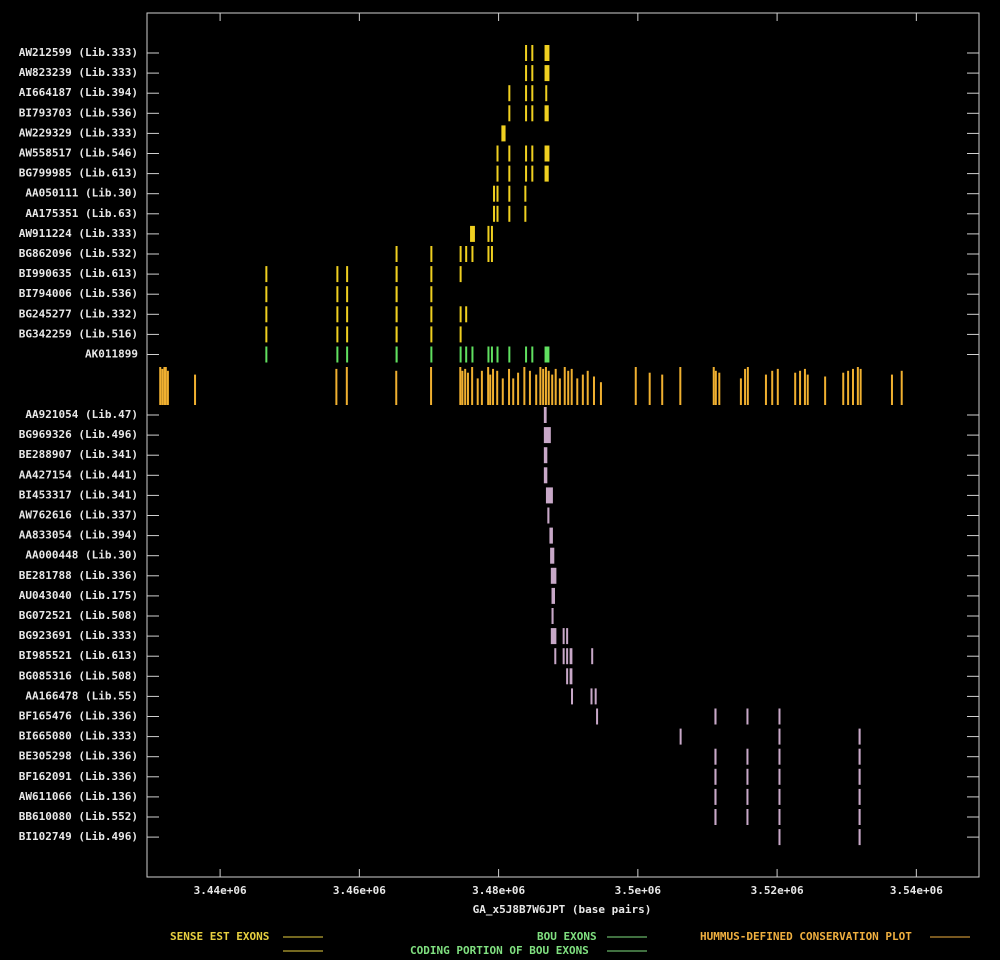 This screenshot has height=960, width=1000. What do you see at coordinates (359, 890) in the screenshot?
I see `x-tick-label: 3.46e+06` at bounding box center [359, 890].